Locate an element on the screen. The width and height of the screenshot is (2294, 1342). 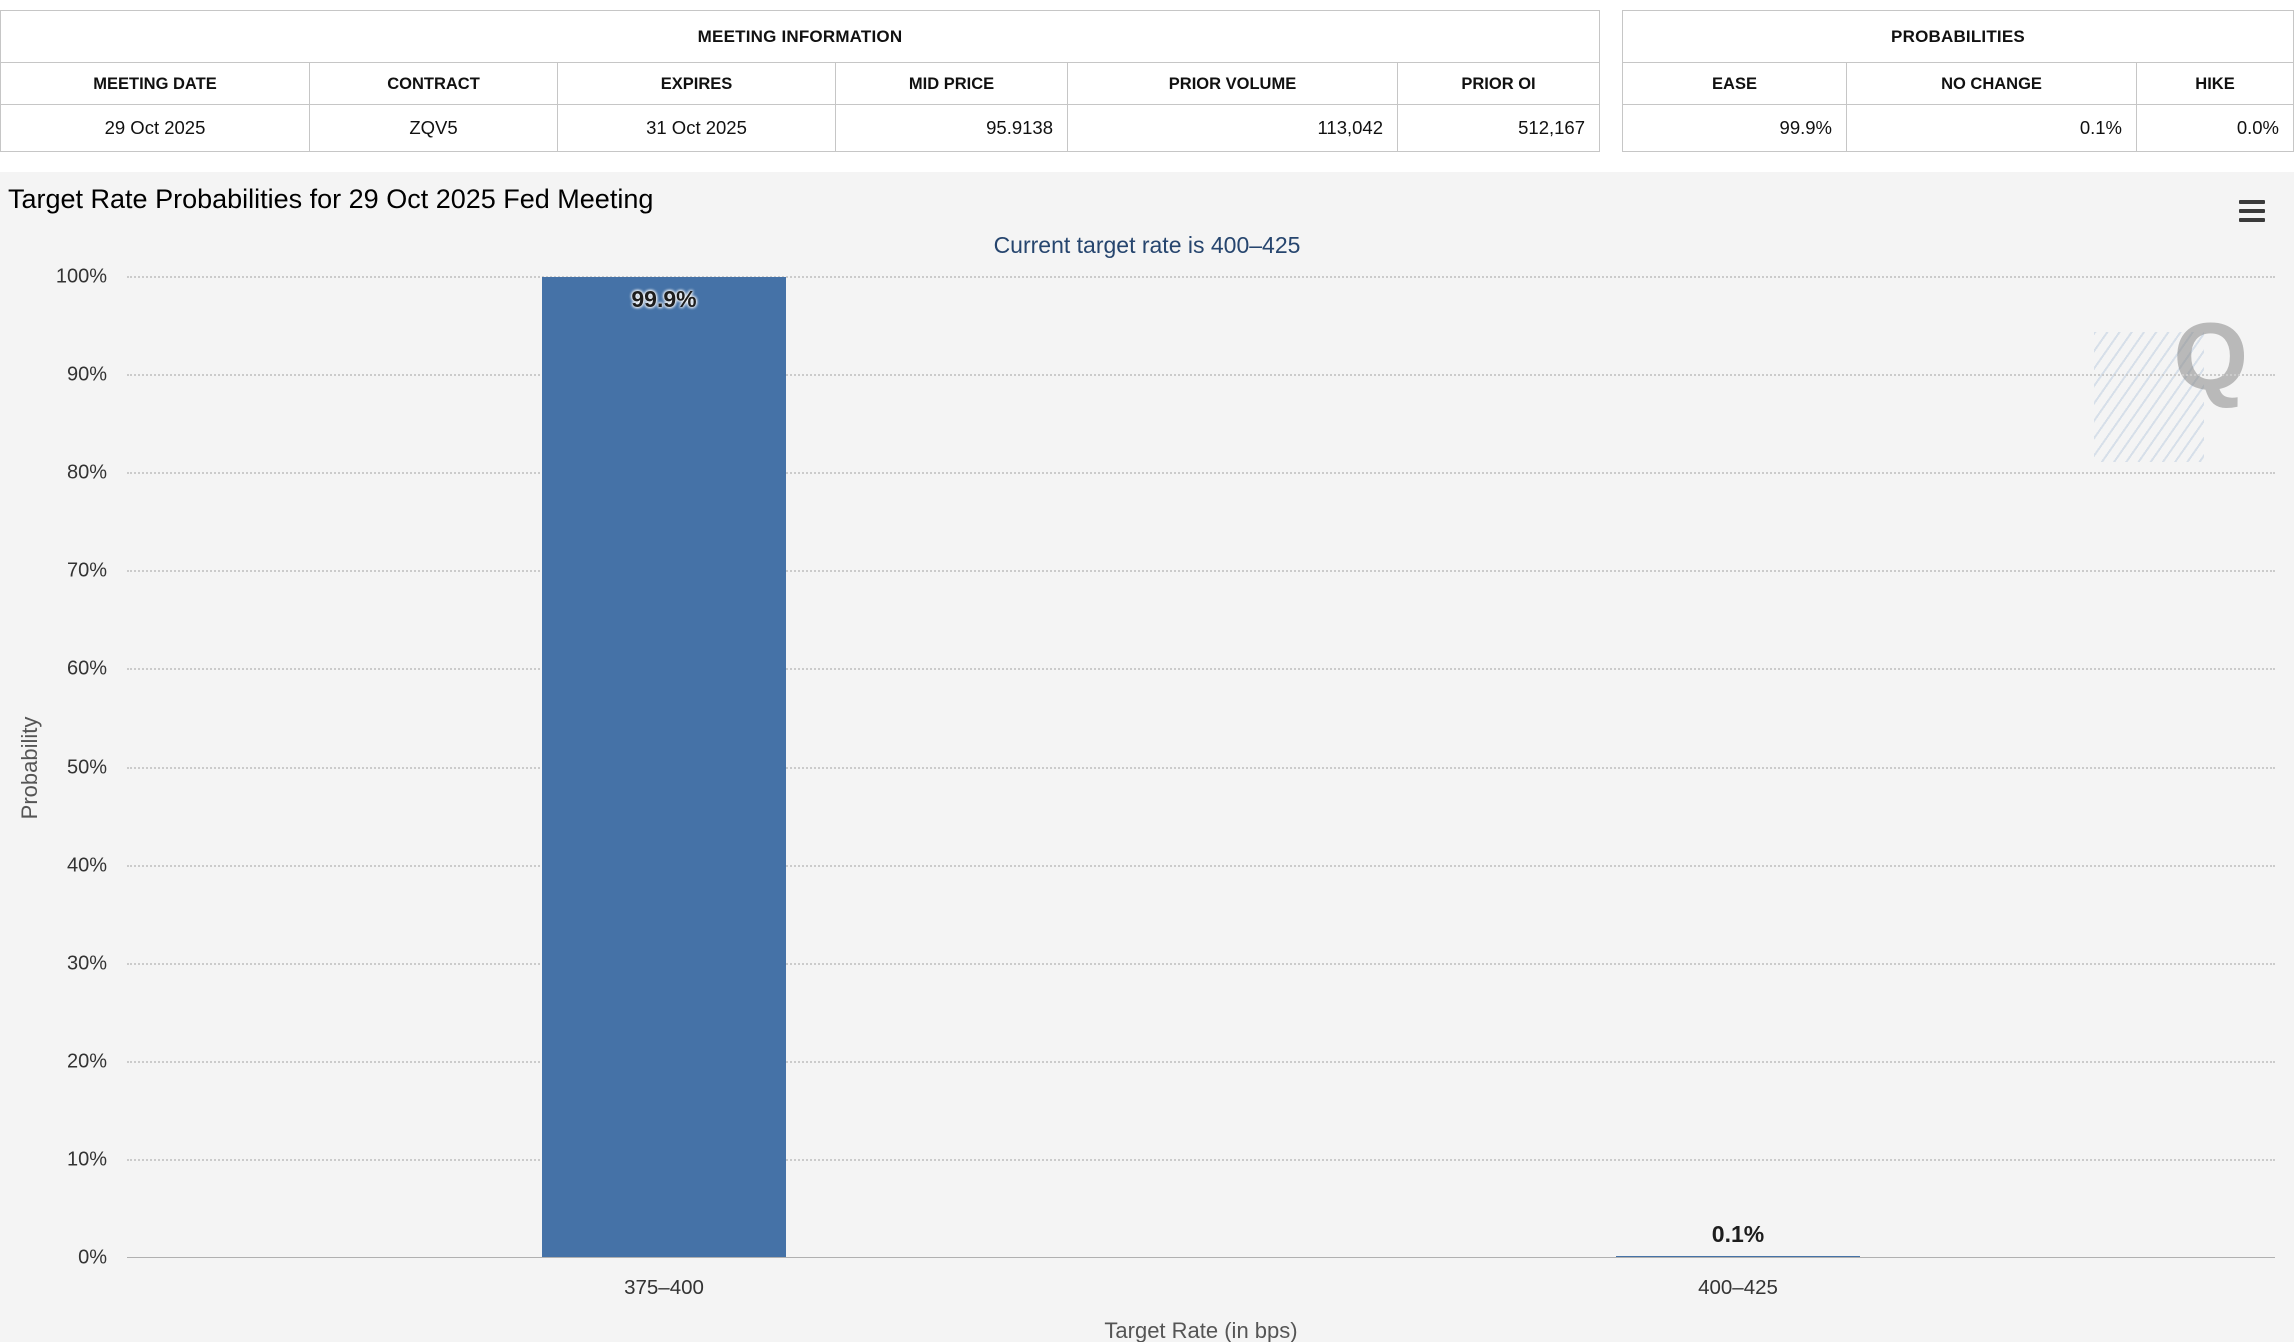
y-axis-title: Probability is located at coordinates (29, 768).